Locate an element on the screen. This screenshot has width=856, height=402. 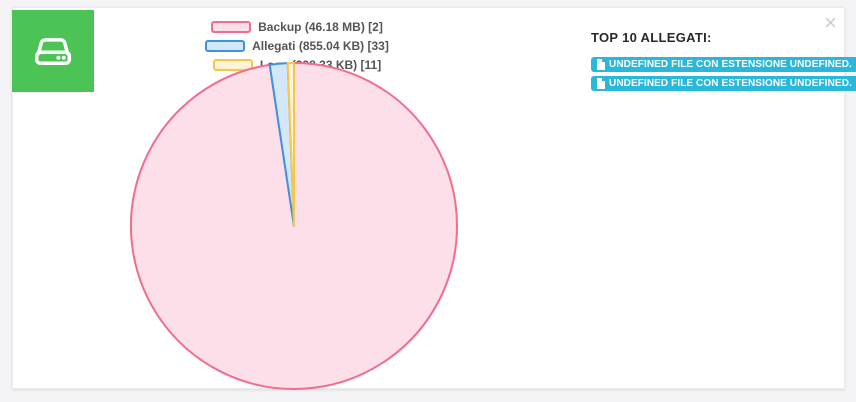
pie-slice-logs is located at coordinates (290, 144).